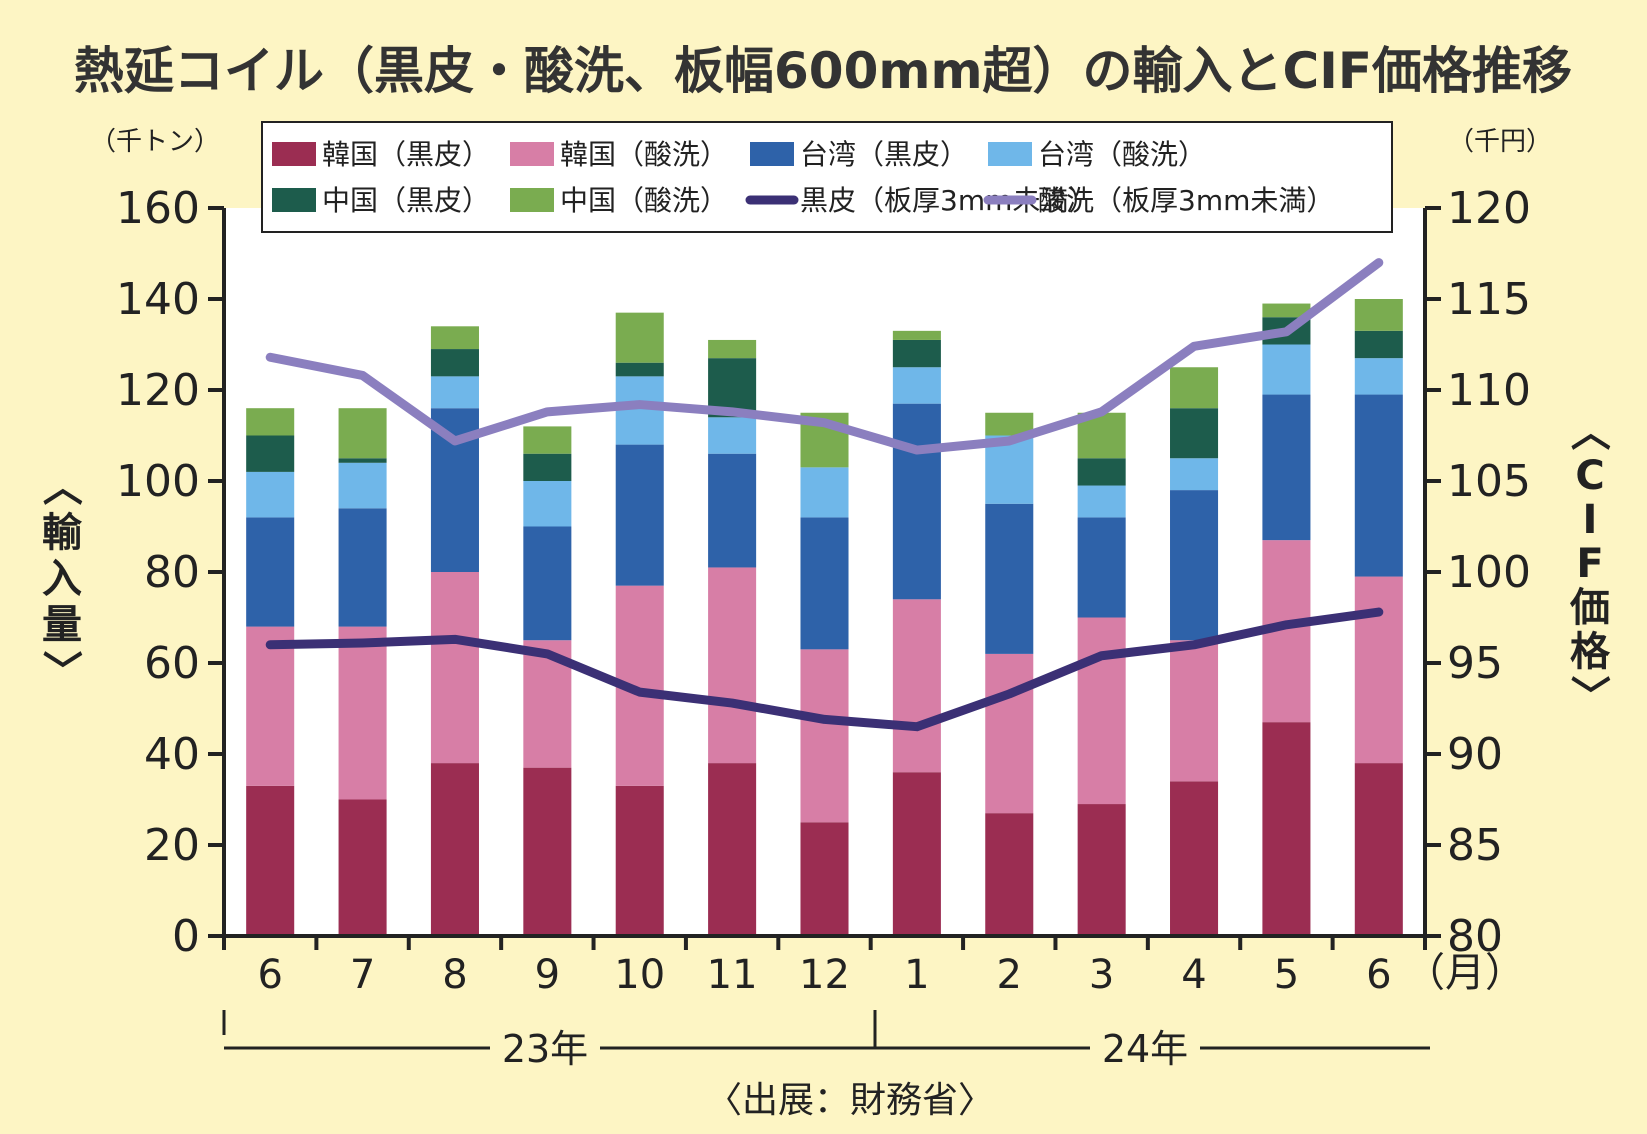 The height and width of the screenshot is (1134, 1647). What do you see at coordinates (62, 625) in the screenshot?
I see `left-axis-label-char: 量` at bounding box center [62, 625].